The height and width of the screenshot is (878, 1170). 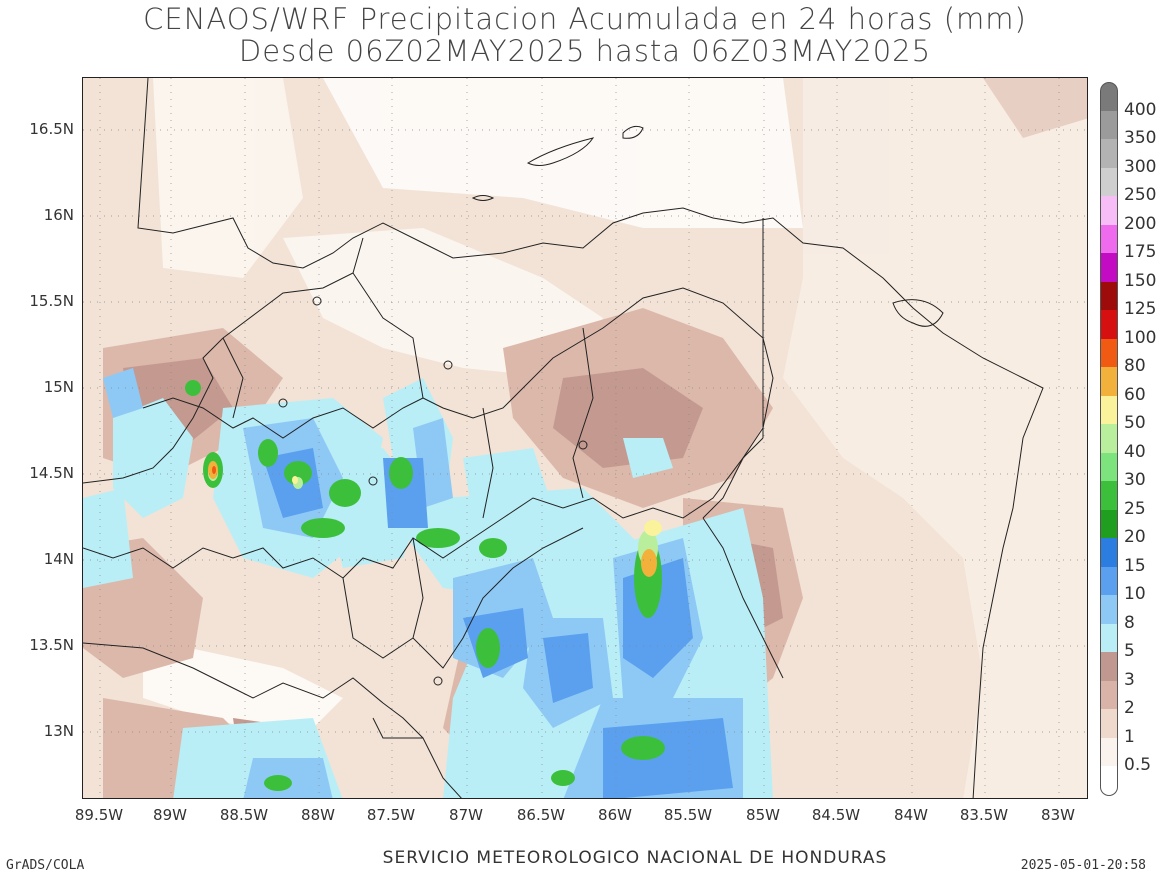 What do you see at coordinates (391, 815) in the screenshot?
I see `lon-tick: 87.5W` at bounding box center [391, 815].